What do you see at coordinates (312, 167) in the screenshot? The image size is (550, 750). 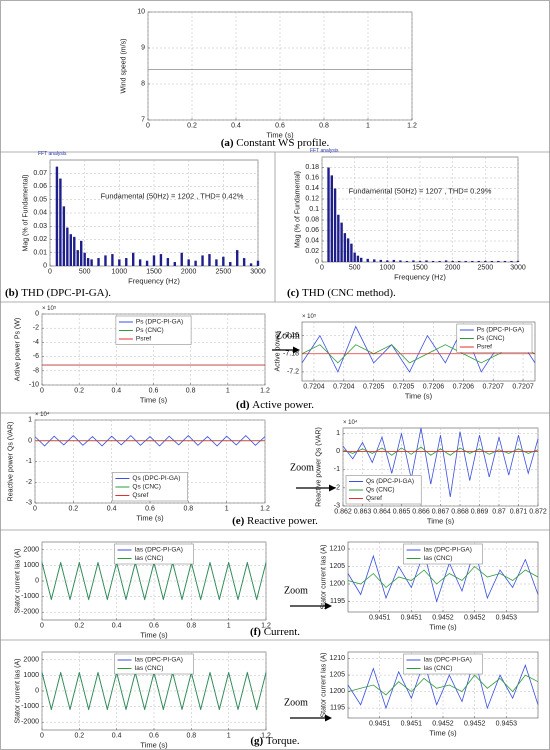 I see `y-tick-label: 0.18` at bounding box center [312, 167].